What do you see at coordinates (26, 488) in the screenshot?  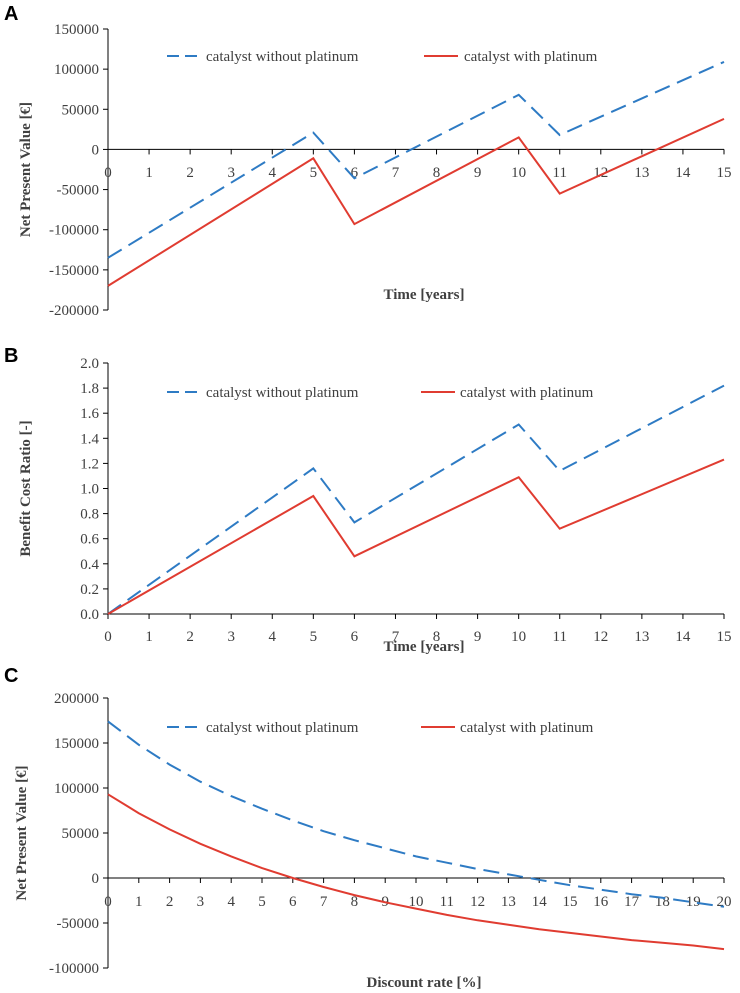 I see `y-axis-title: Benefit Cost Ratio [-]` at bounding box center [26, 488].